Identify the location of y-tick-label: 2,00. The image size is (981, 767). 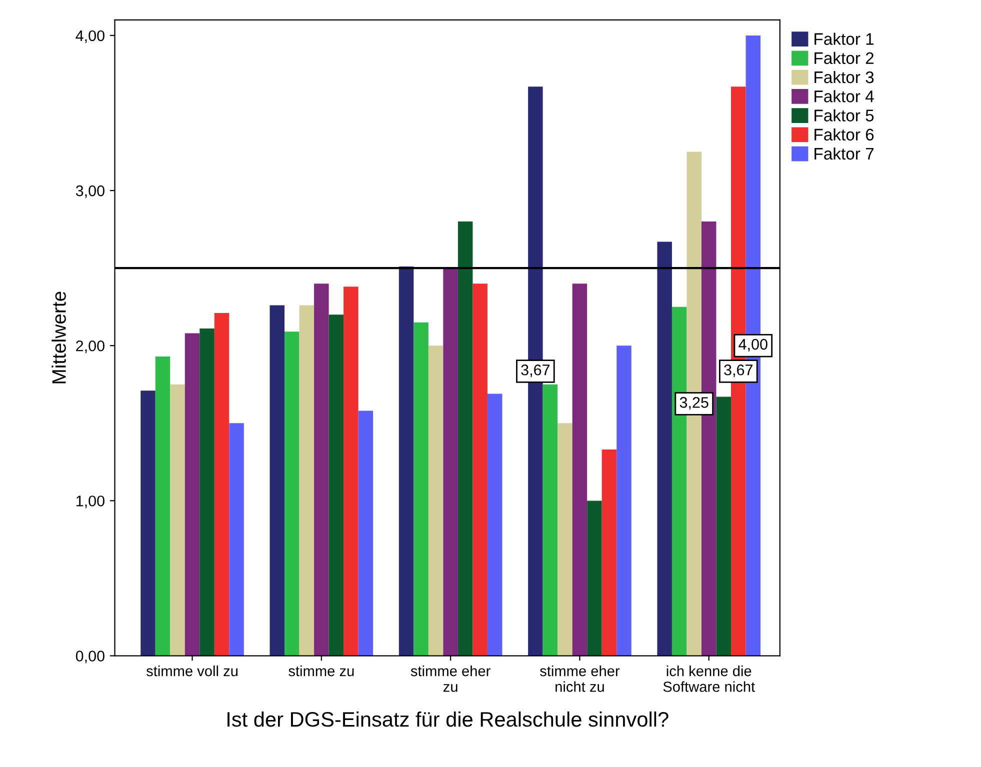
(90, 347).